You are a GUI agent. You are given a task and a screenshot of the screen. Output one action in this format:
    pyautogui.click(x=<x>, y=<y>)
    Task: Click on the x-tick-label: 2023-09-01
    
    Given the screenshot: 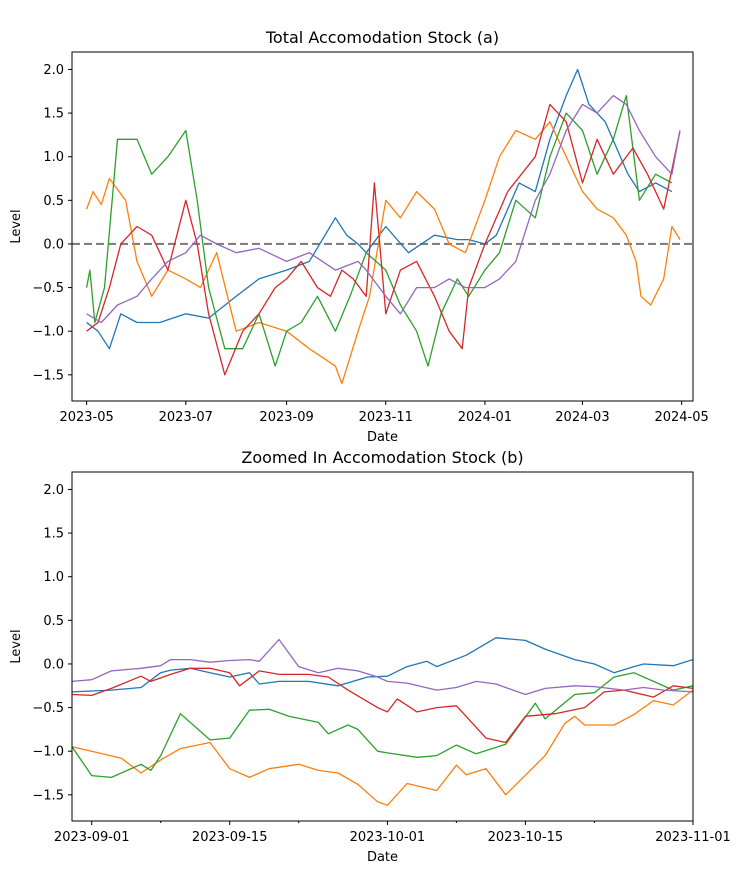 What is the action you would take?
    pyautogui.click(x=92, y=837)
    